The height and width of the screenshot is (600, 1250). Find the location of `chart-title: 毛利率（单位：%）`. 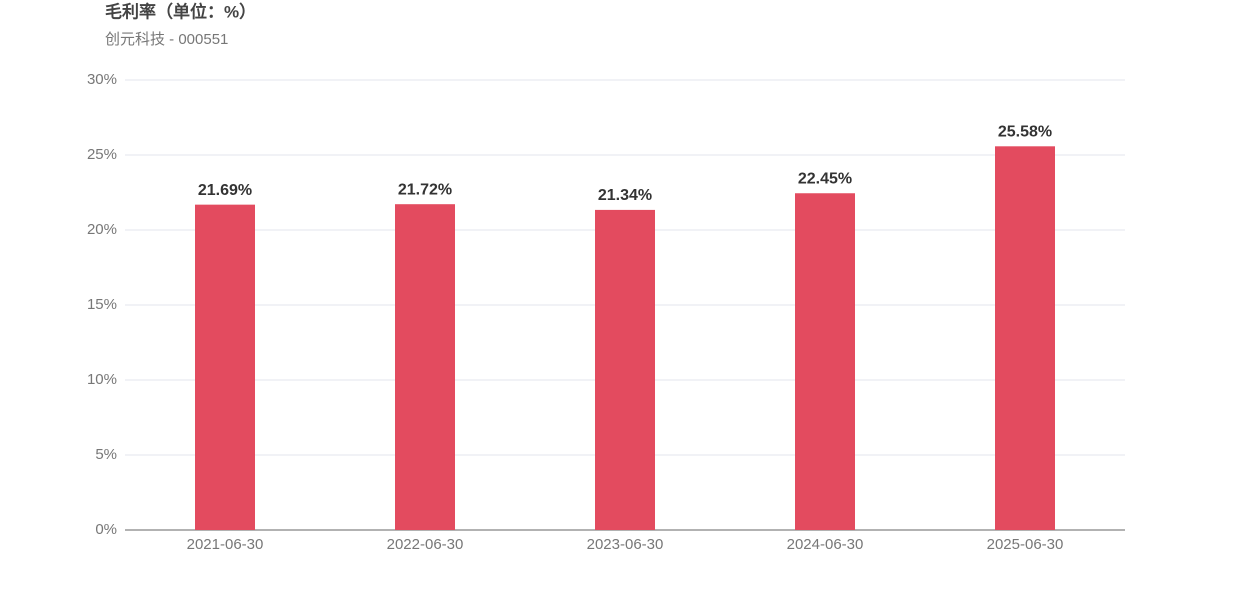

chart-title: 毛利率（单位：%） is located at coordinates (180, 11).